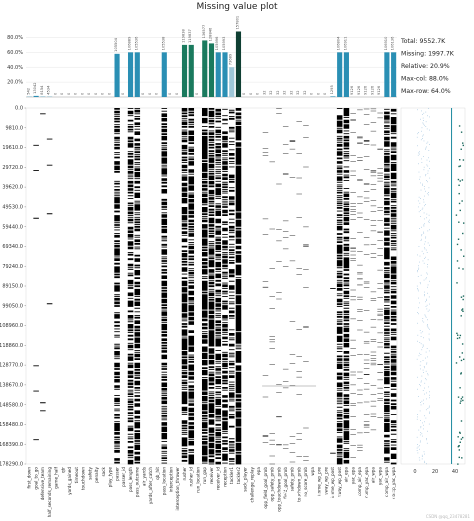 The height and width of the screenshot is (521, 474). What do you see at coordinates (425, 79) in the screenshot?
I see `stat-text: Max-col: 88.0%` at bounding box center [425, 79].